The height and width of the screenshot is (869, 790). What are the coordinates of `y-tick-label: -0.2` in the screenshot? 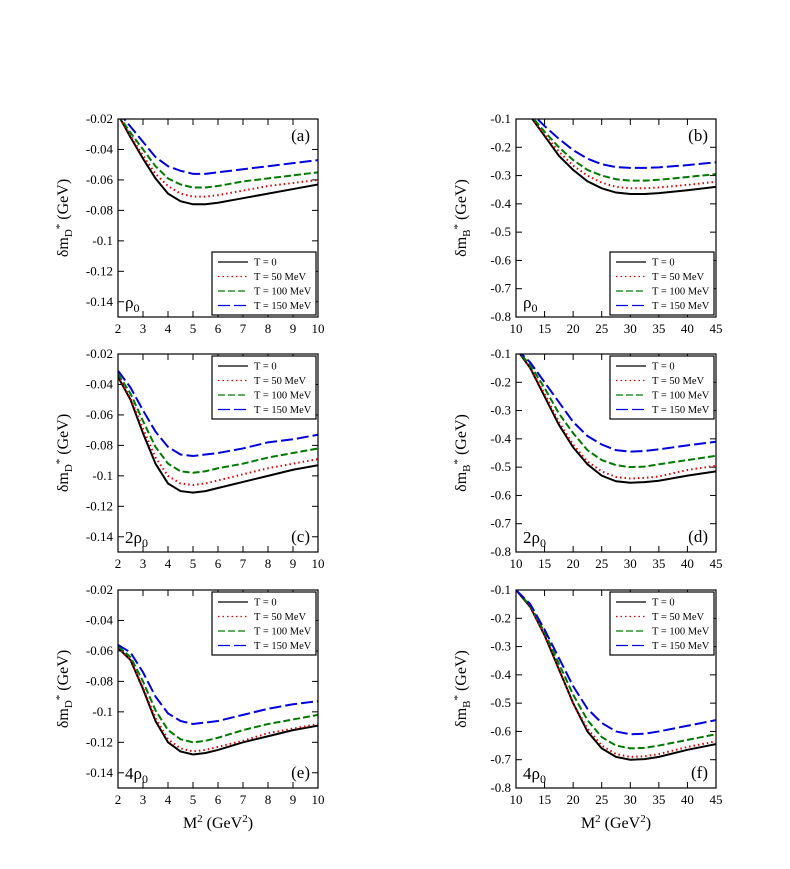 It's located at (500, 617).